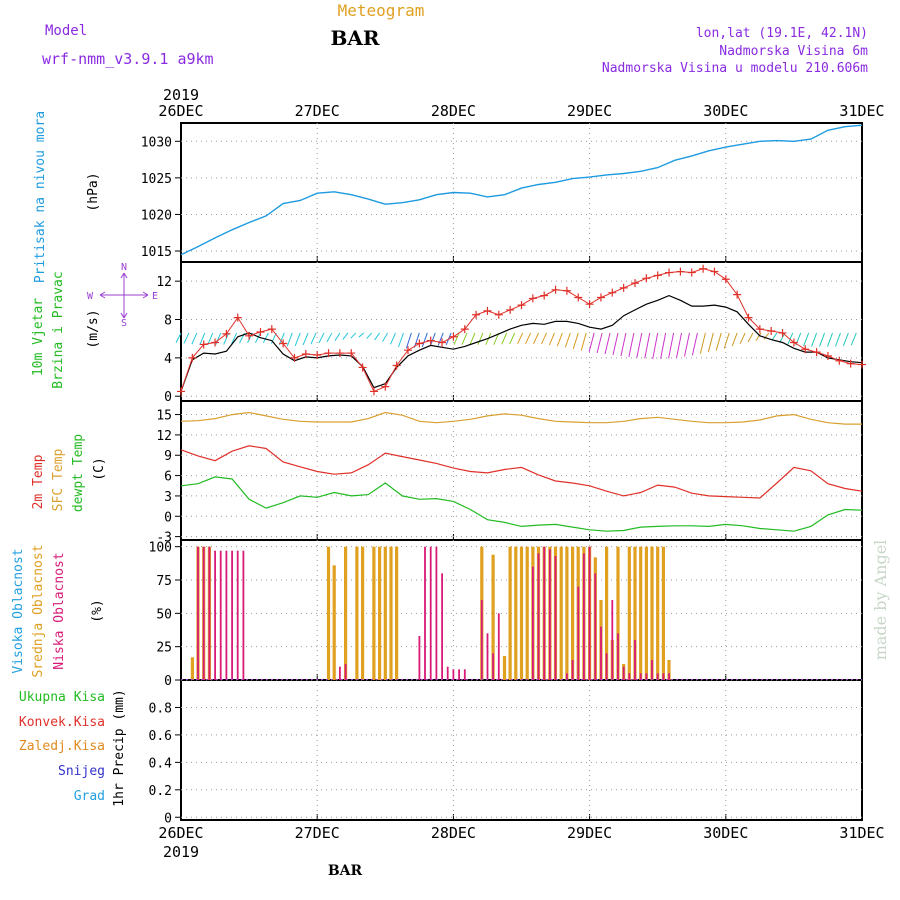  What do you see at coordinates (589, 111) in the screenshot?
I see `x-tick-label-top: 29DEC` at bounding box center [589, 111].